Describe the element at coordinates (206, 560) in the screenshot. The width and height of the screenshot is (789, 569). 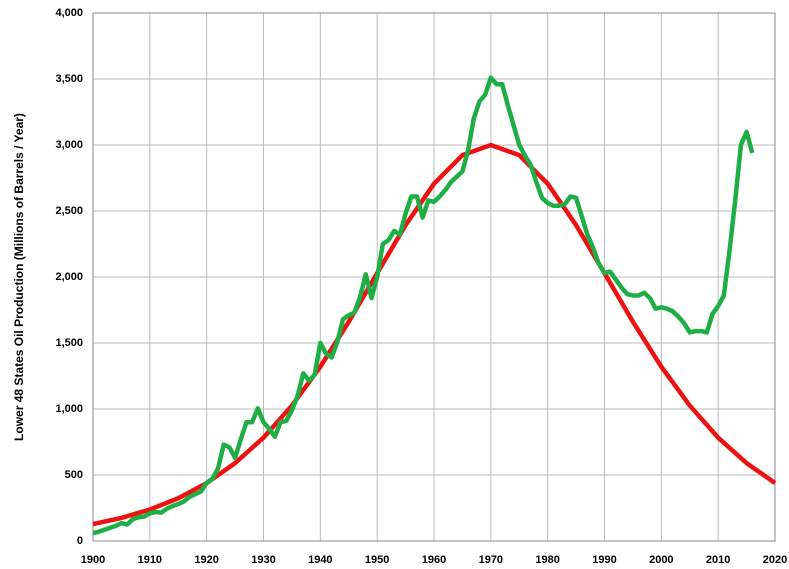
I see `x-tick-label: 1920` at that location.